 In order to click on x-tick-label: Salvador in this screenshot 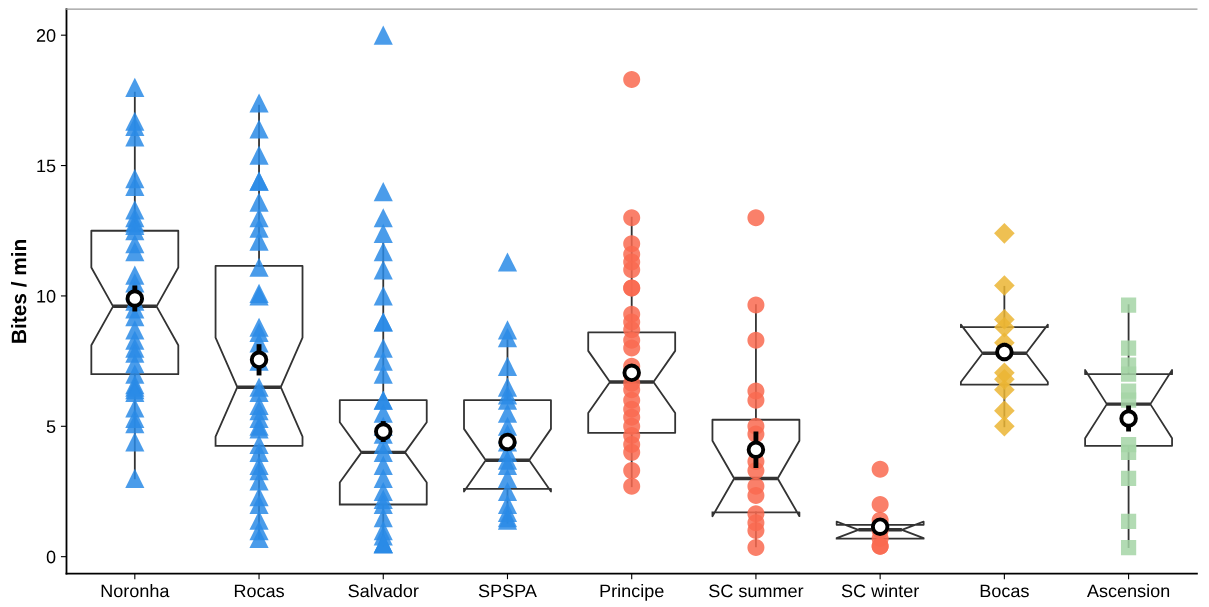, I will do `click(383, 591)`.